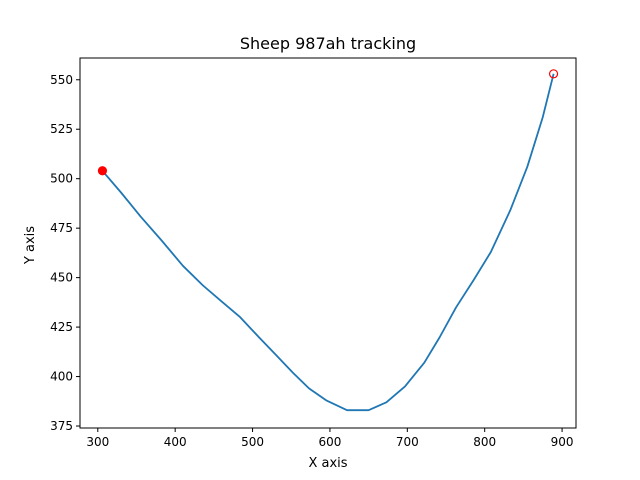  Describe the element at coordinates (328, 43) in the screenshot. I see `chart-title: Sheep 987ah tracking` at that location.